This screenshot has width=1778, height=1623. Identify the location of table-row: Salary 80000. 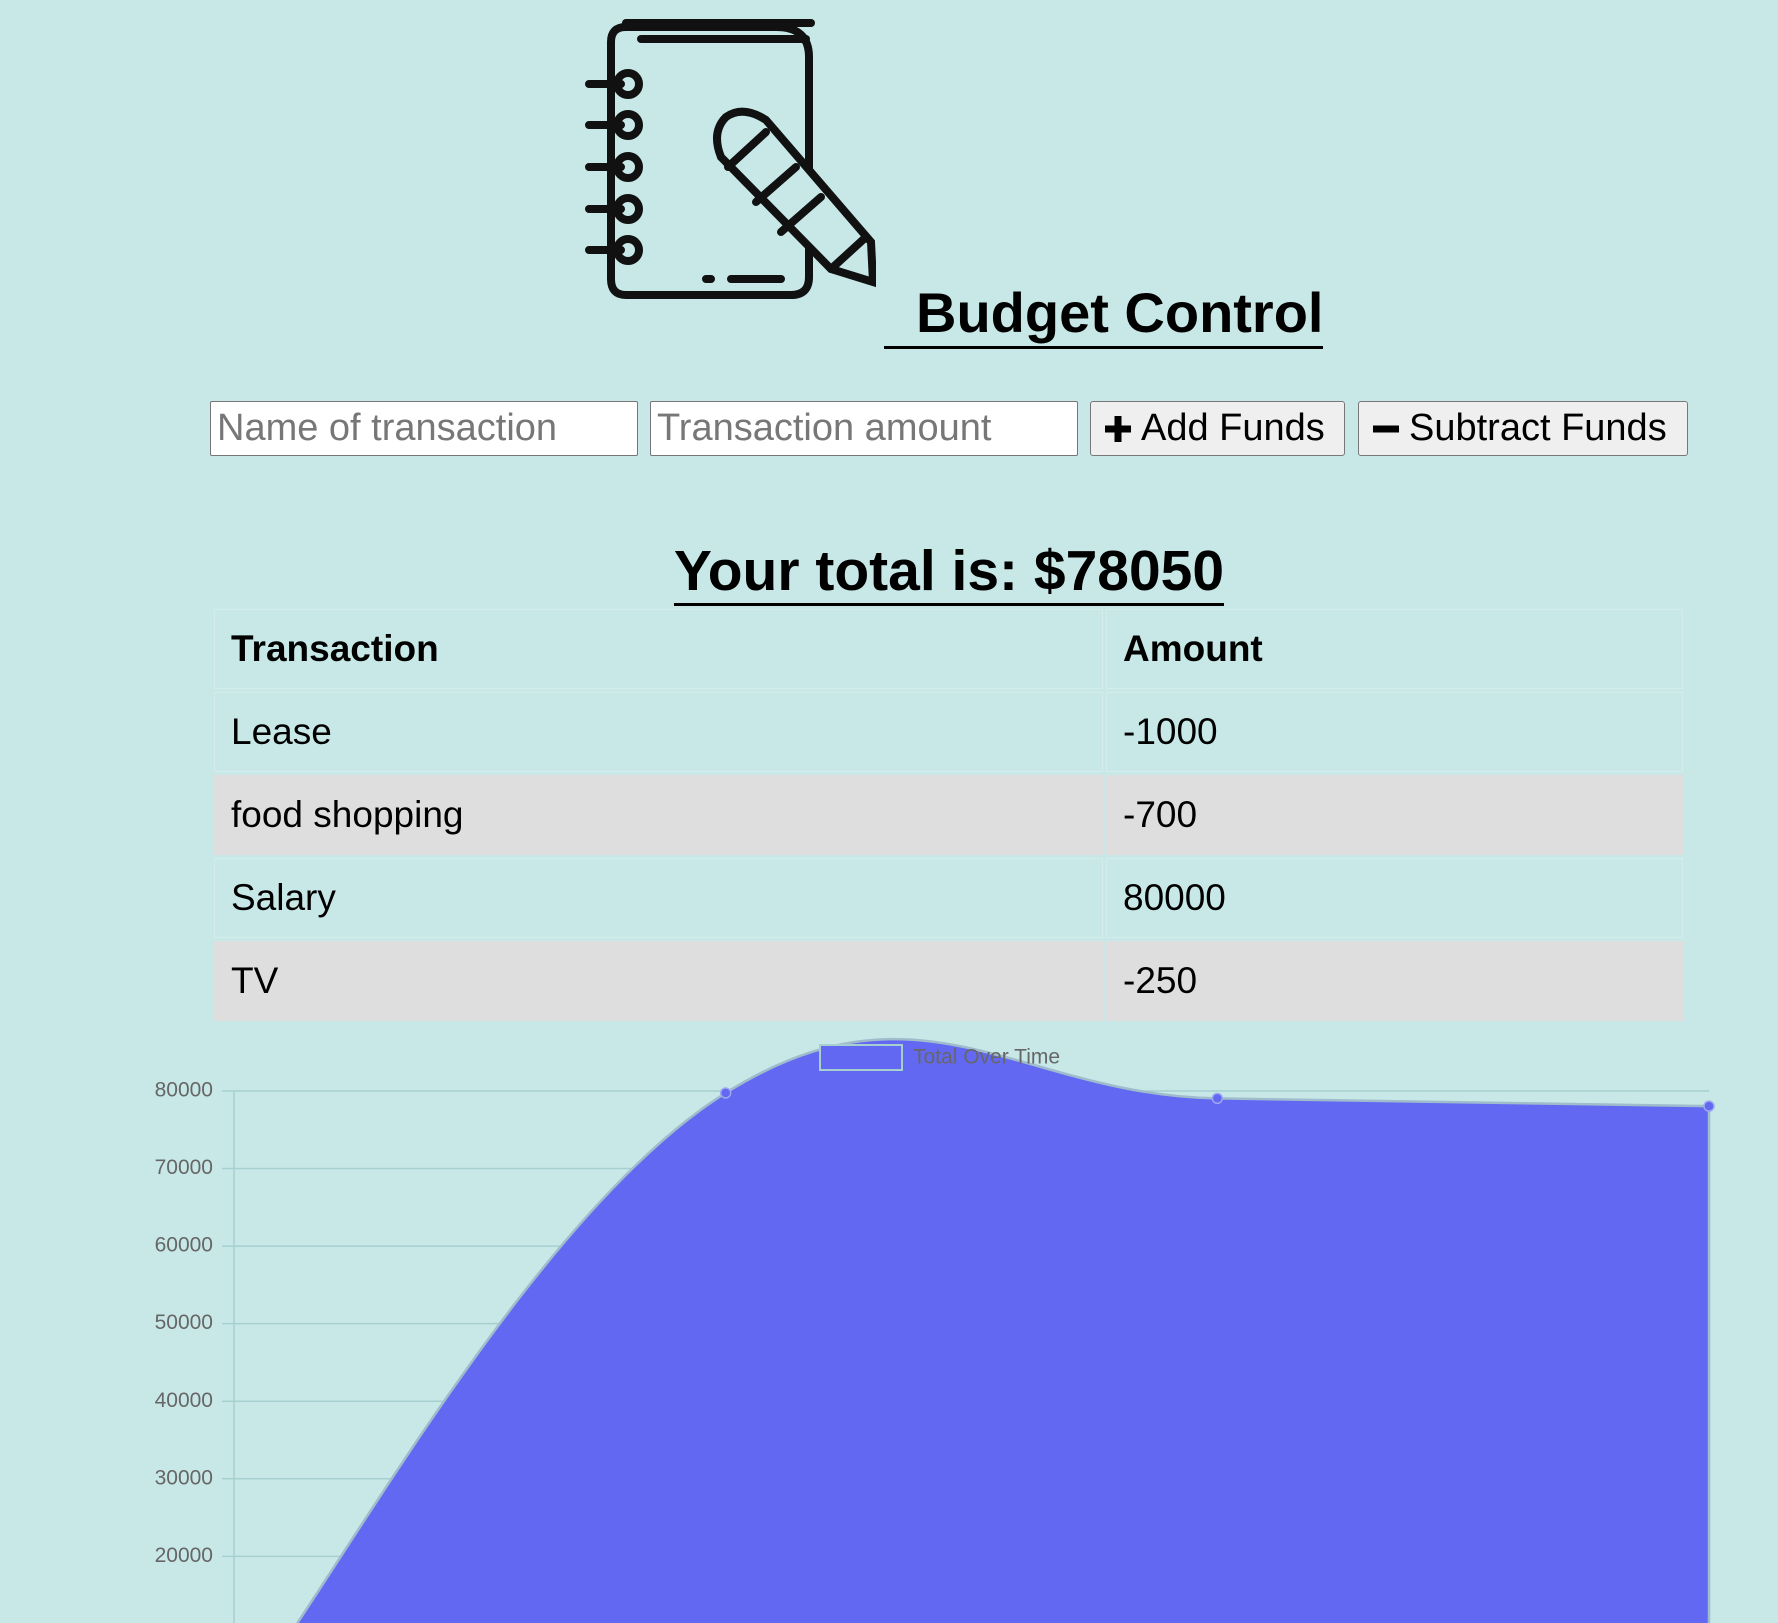
(948, 898).